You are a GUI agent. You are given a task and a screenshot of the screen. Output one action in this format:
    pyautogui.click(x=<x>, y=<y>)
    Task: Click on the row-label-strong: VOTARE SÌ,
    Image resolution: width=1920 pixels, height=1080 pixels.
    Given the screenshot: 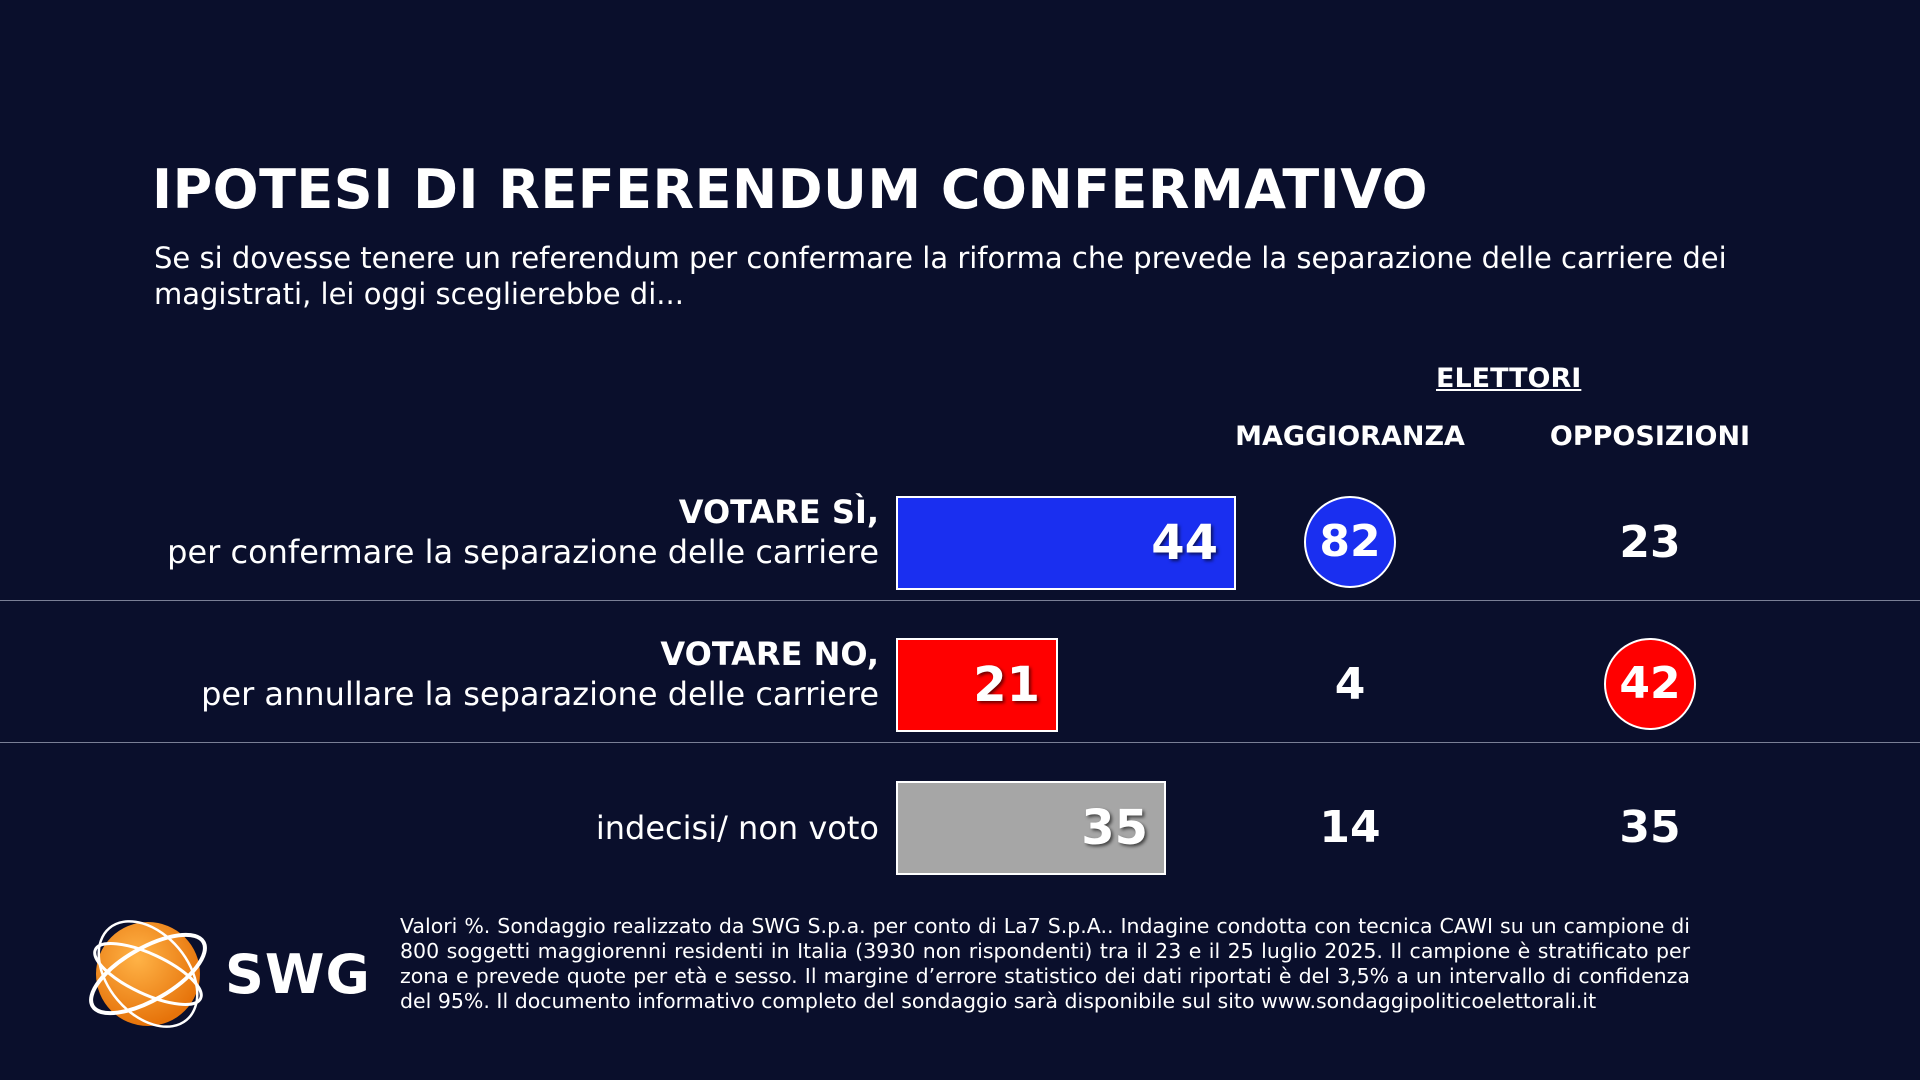 What is the action you would take?
    pyautogui.click(x=778, y=512)
    